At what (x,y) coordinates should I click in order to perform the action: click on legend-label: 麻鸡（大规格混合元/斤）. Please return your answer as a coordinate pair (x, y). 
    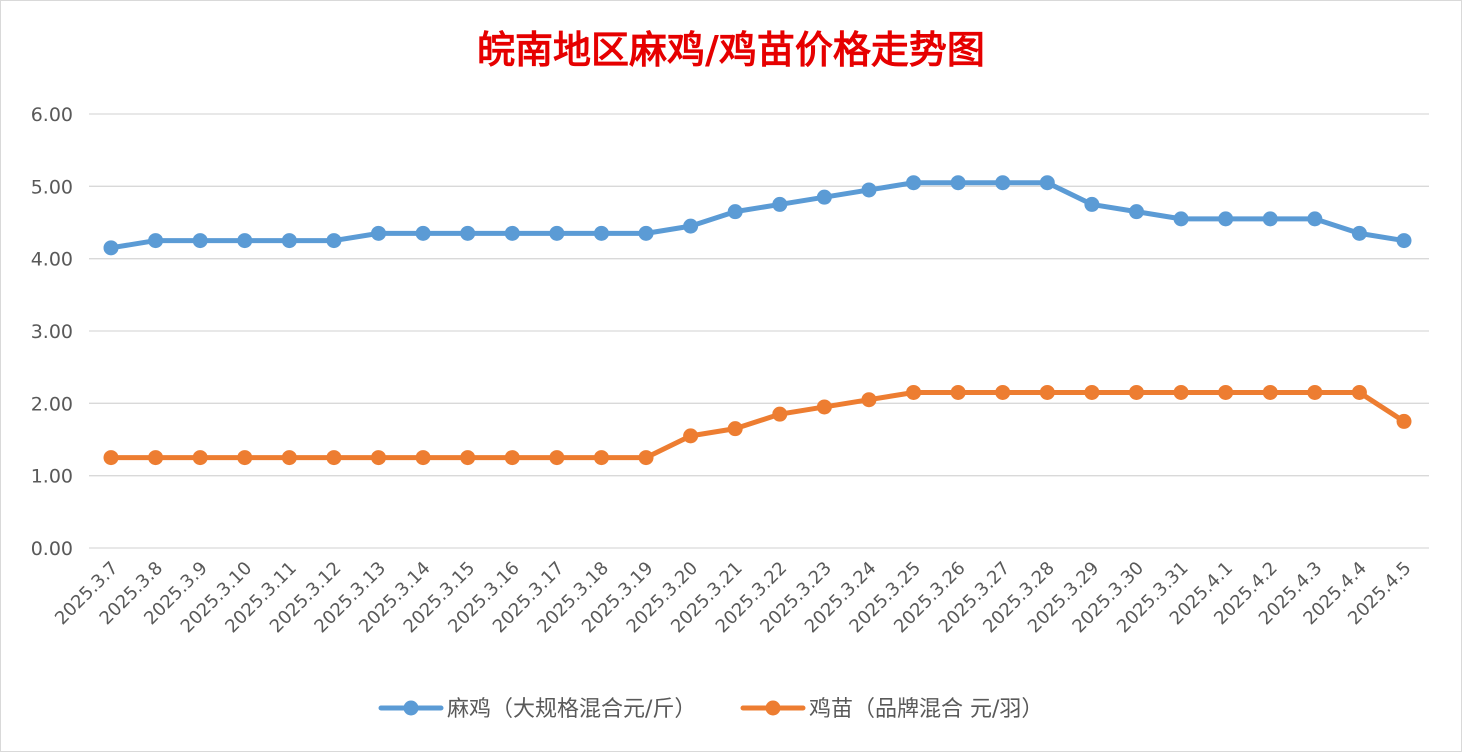
    Looking at the image, I should click on (571, 709).